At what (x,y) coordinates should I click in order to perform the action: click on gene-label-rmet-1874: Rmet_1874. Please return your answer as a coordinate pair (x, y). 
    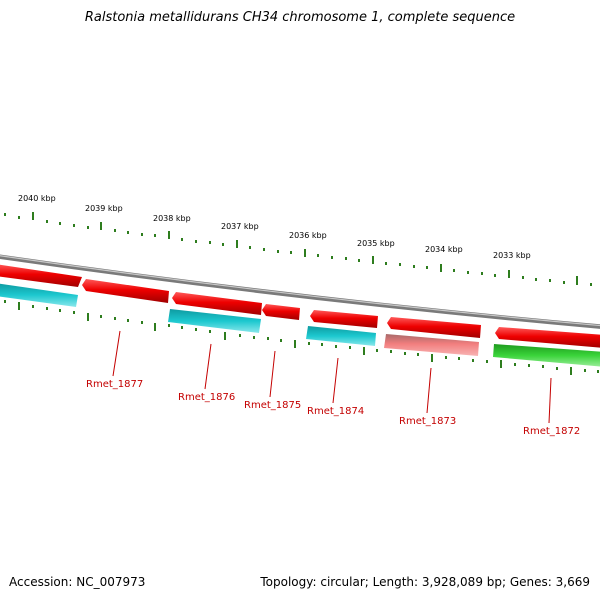
    Looking at the image, I should click on (335, 411).